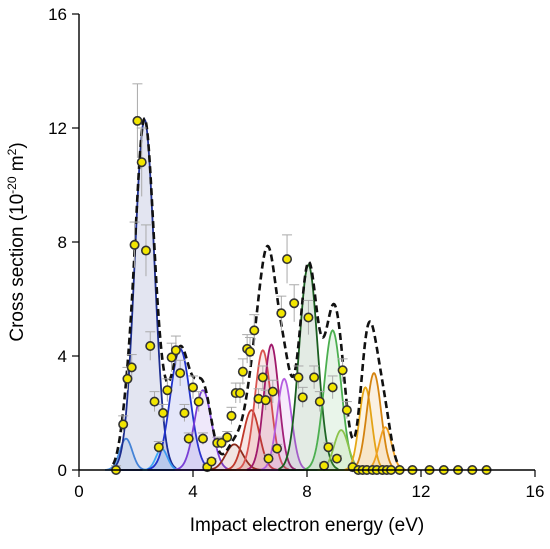 Image resolution: width=550 pixels, height=549 pixels. What do you see at coordinates (421, 491) in the screenshot?
I see `x-tick-label: 12` at bounding box center [421, 491].